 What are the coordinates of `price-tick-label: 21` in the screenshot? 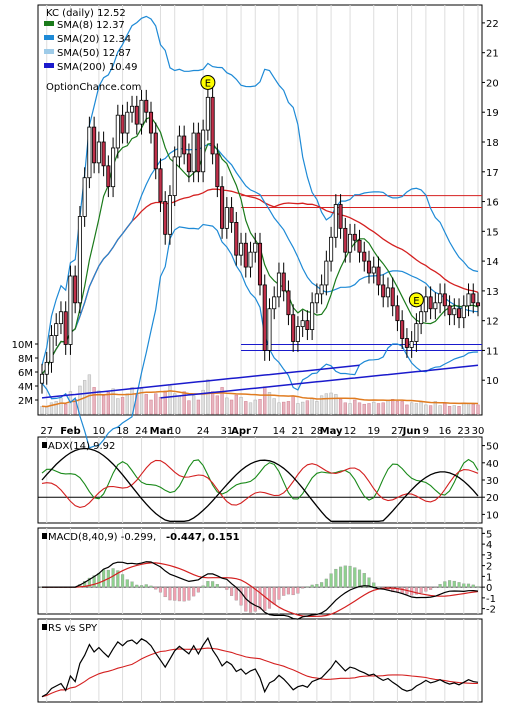 It's located at (492, 54).